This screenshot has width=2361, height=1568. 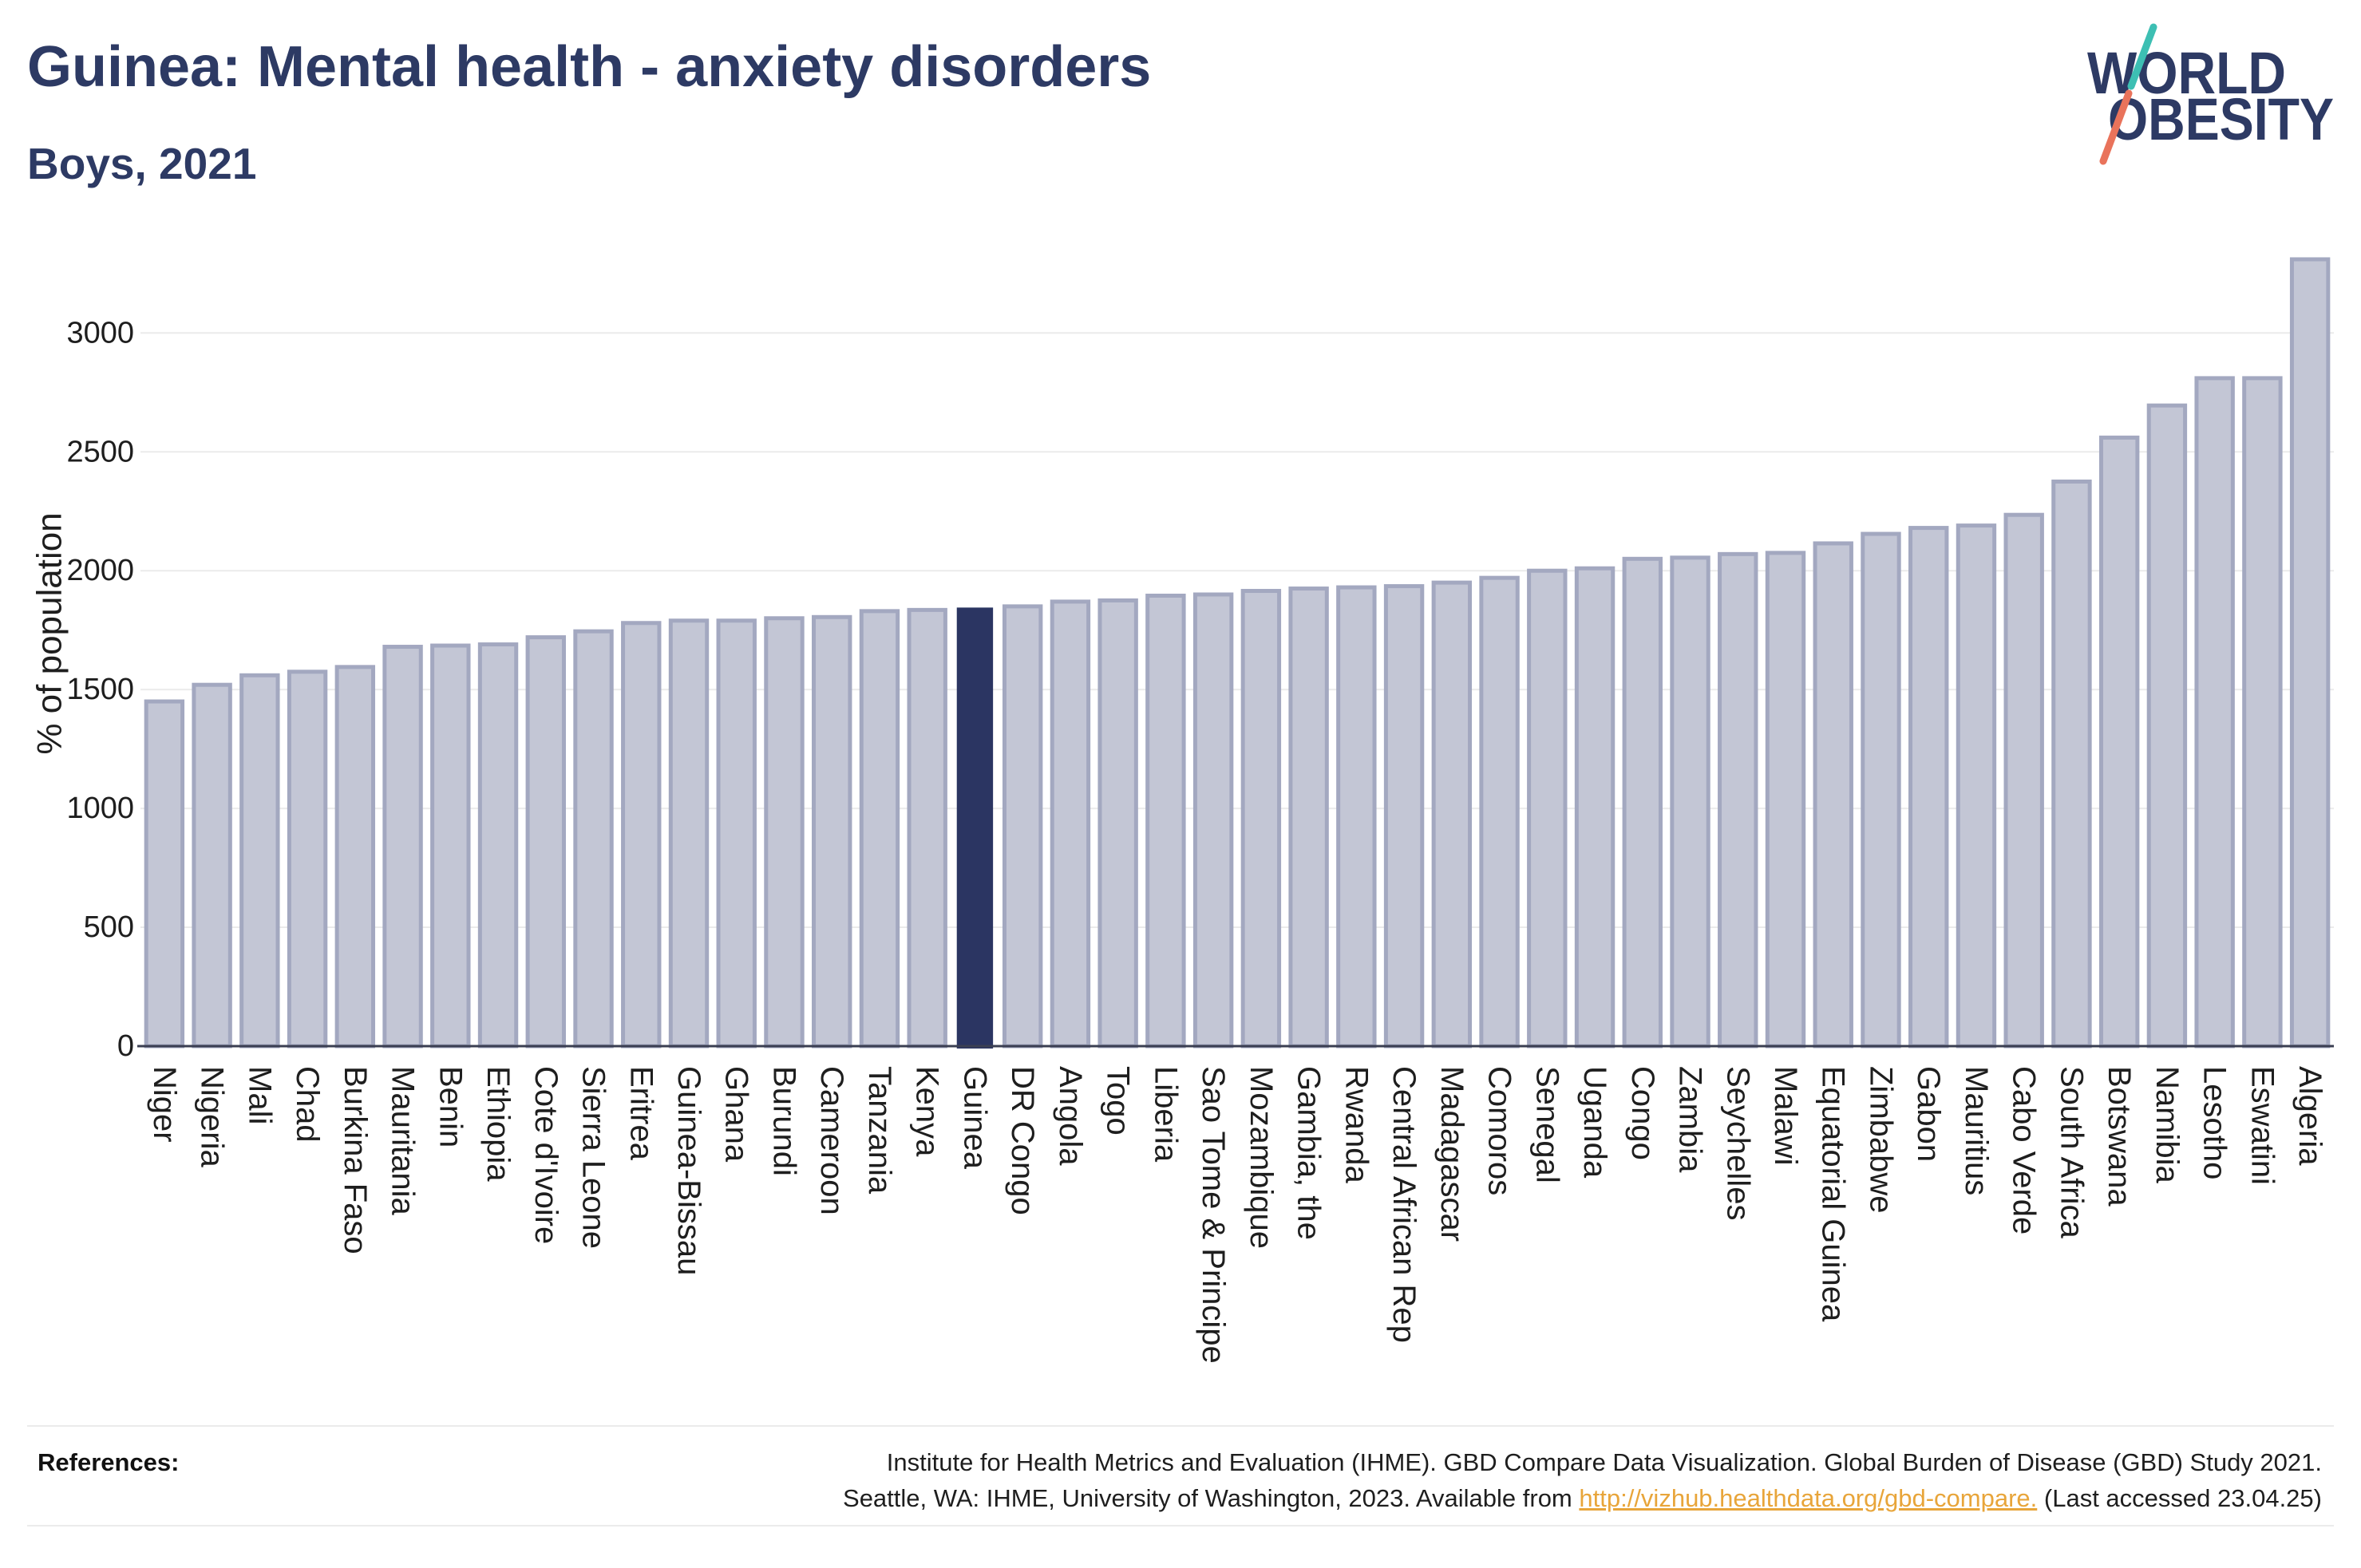 I want to click on x-tick-label-mauritius: Mauritius, so click(x=1976, y=1130).